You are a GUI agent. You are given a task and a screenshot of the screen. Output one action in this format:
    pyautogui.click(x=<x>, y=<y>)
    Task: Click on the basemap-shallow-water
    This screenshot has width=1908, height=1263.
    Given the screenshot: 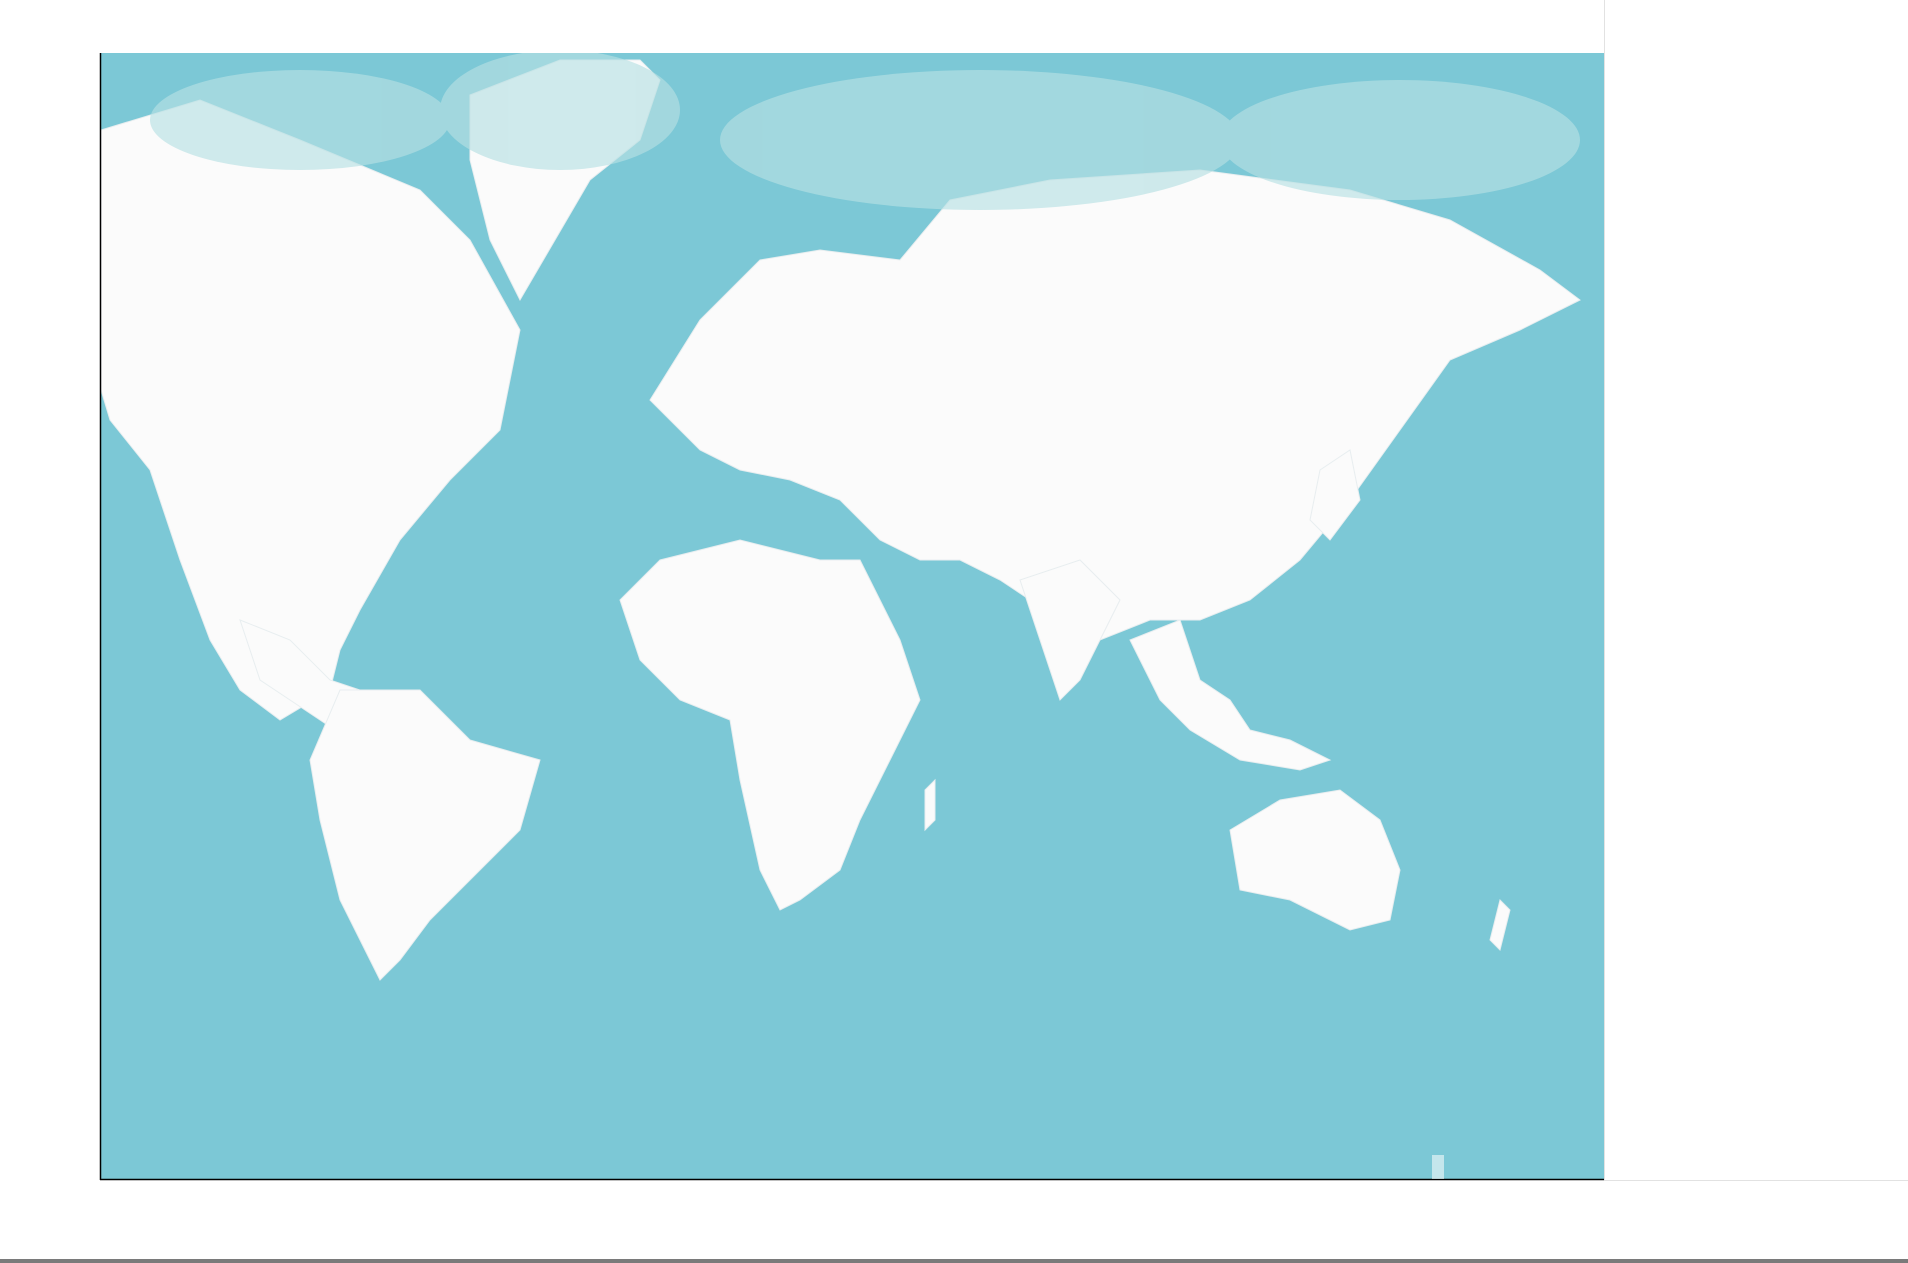 What is the action you would take?
    pyautogui.click(x=865, y=131)
    